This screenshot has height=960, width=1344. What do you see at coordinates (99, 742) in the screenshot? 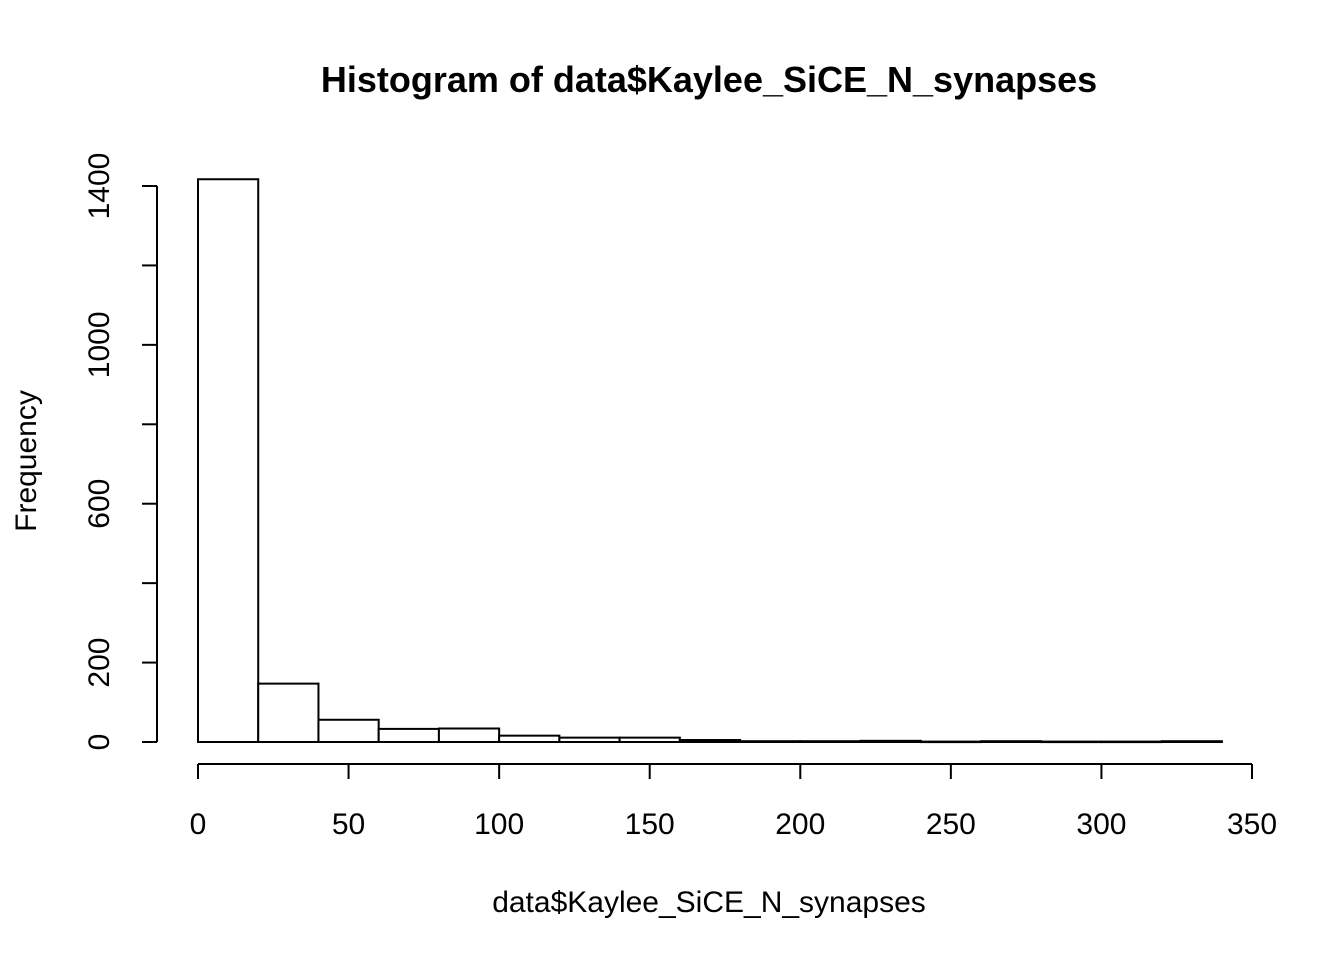
I see `y-tick-label: 0` at bounding box center [99, 742].